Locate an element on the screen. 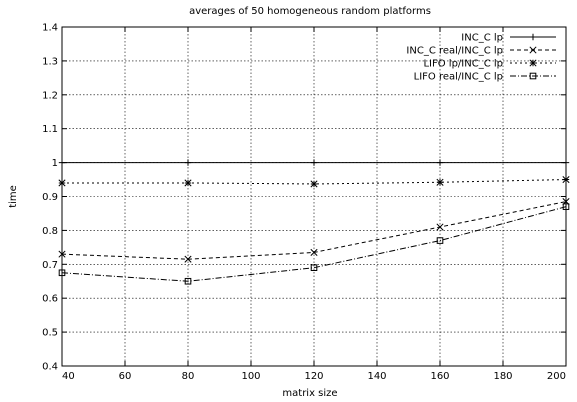 The image size is (577, 402). x-tick-label: 180 is located at coordinates (502, 376).